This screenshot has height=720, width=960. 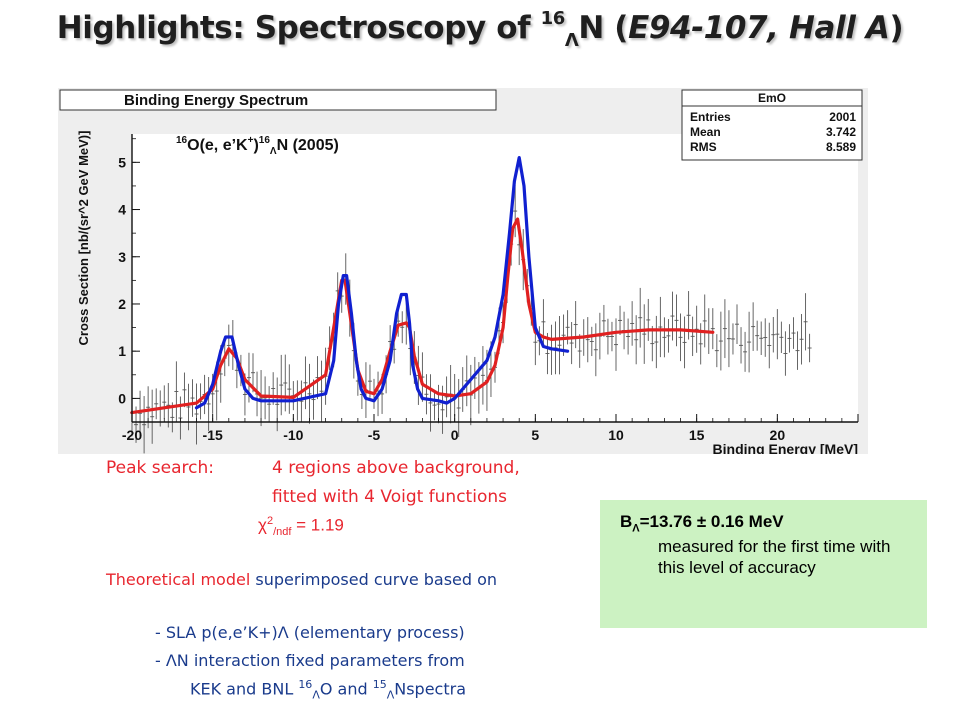 I want to click on result-value: BΛ=13.76 ± 0.16 MeV, so click(x=702, y=523).